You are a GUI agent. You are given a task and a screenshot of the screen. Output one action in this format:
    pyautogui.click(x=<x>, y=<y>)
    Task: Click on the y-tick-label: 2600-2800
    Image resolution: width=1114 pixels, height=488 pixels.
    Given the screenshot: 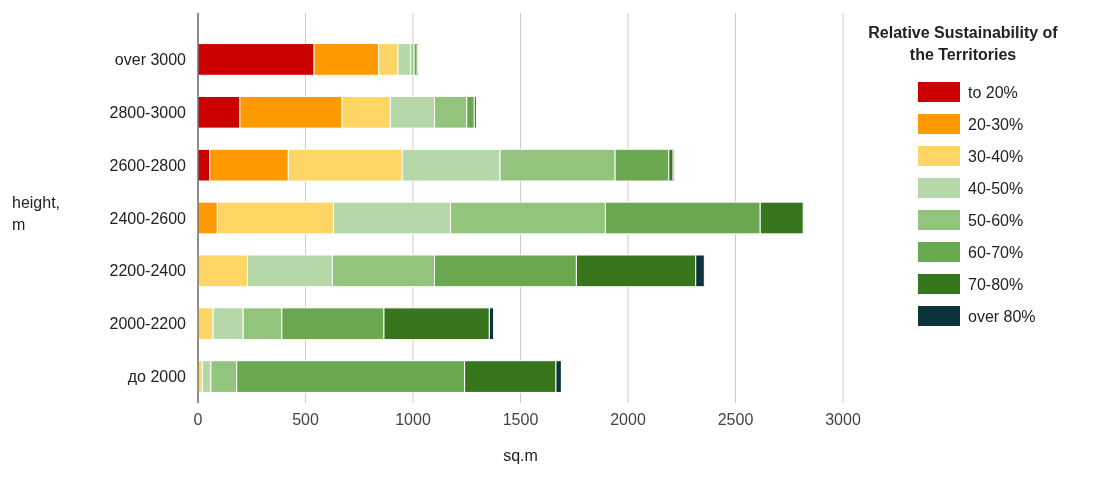 What is the action you would take?
    pyautogui.click(x=148, y=165)
    